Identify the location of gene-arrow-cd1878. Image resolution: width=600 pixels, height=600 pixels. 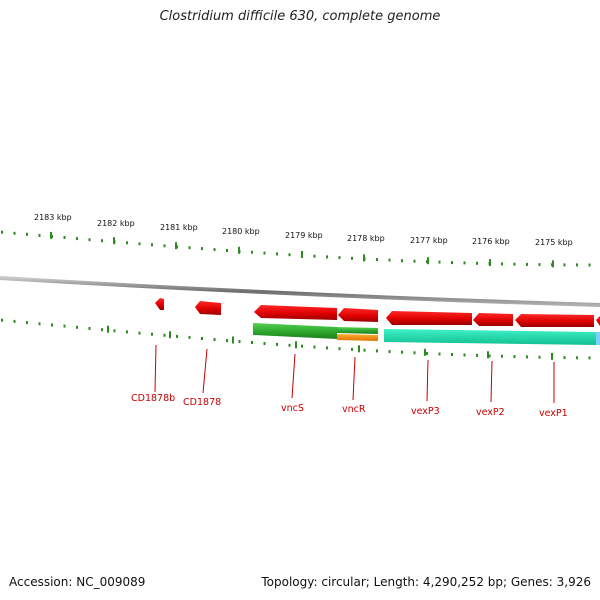
(208, 308).